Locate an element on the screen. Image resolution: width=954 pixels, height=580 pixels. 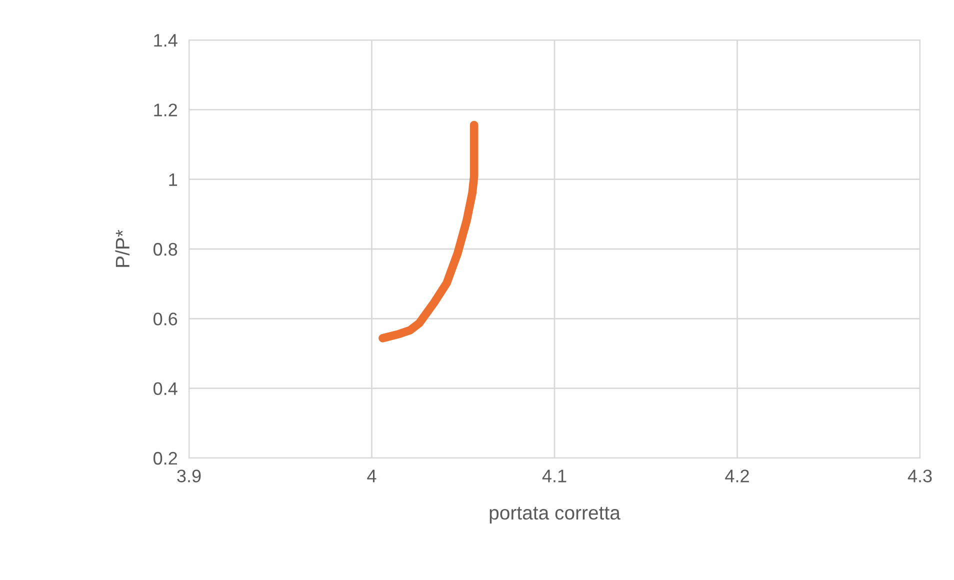
y-tick-label: 1 is located at coordinates (173, 179).